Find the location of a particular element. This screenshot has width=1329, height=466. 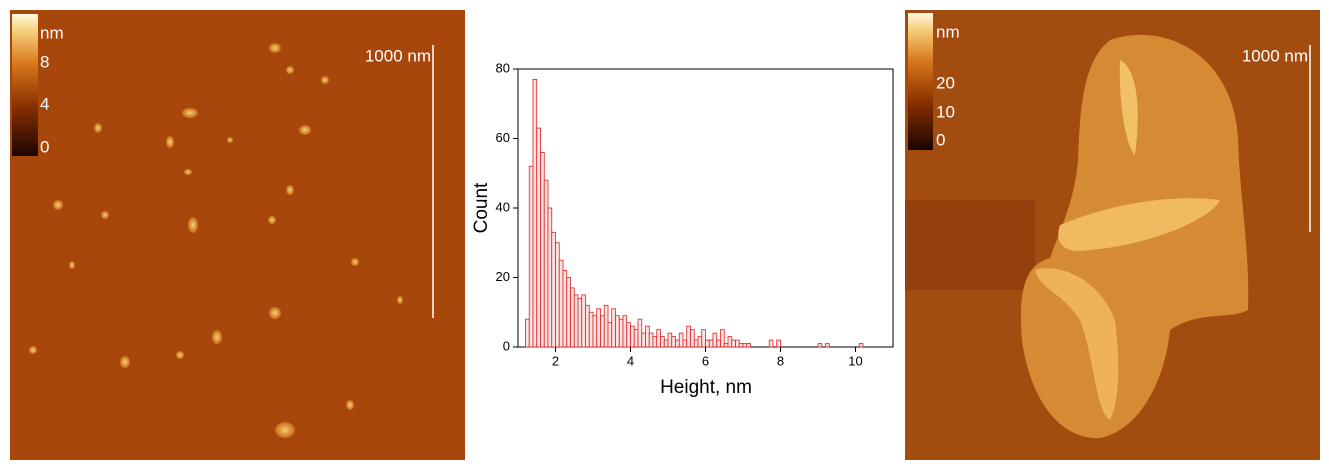

x-tick-label: 2 is located at coordinates (555, 360).